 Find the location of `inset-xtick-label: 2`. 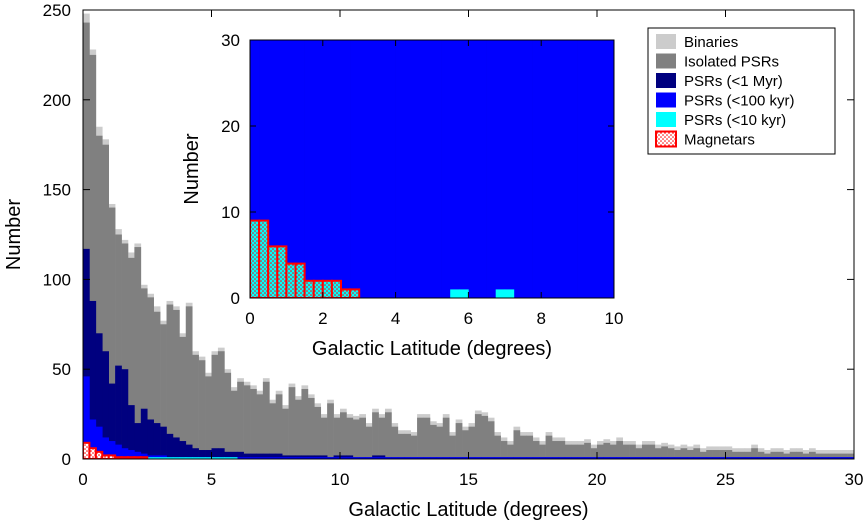

inset-xtick-label: 2 is located at coordinates (322, 318).